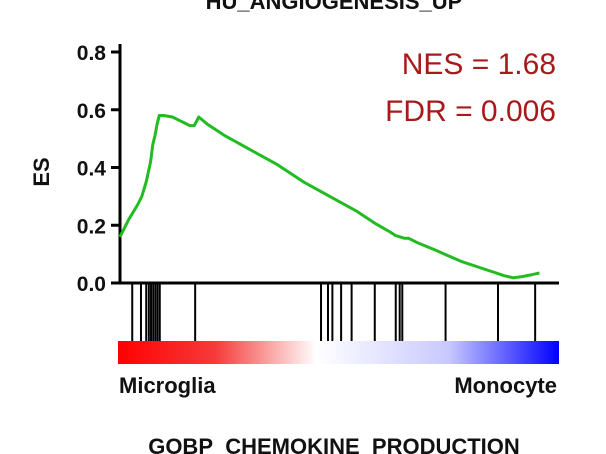  What do you see at coordinates (505, 385) in the screenshot?
I see `rank-label-right: Monocyte` at bounding box center [505, 385].